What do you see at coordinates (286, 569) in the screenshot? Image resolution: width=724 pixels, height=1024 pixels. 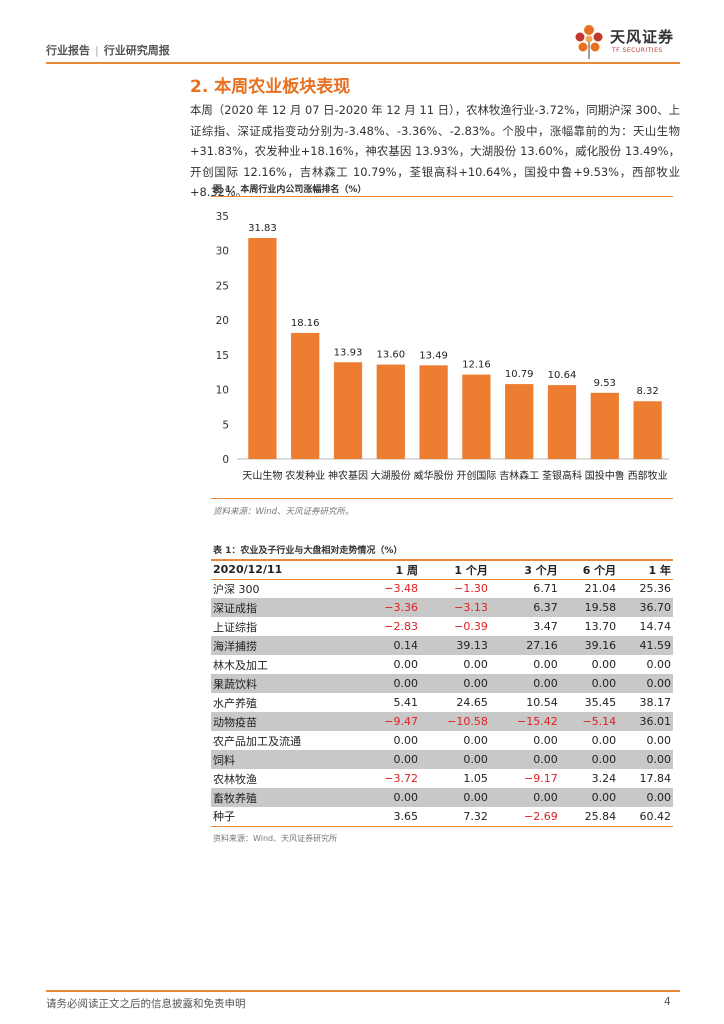 I see `table-header-date: 2020/12/11` at bounding box center [286, 569].